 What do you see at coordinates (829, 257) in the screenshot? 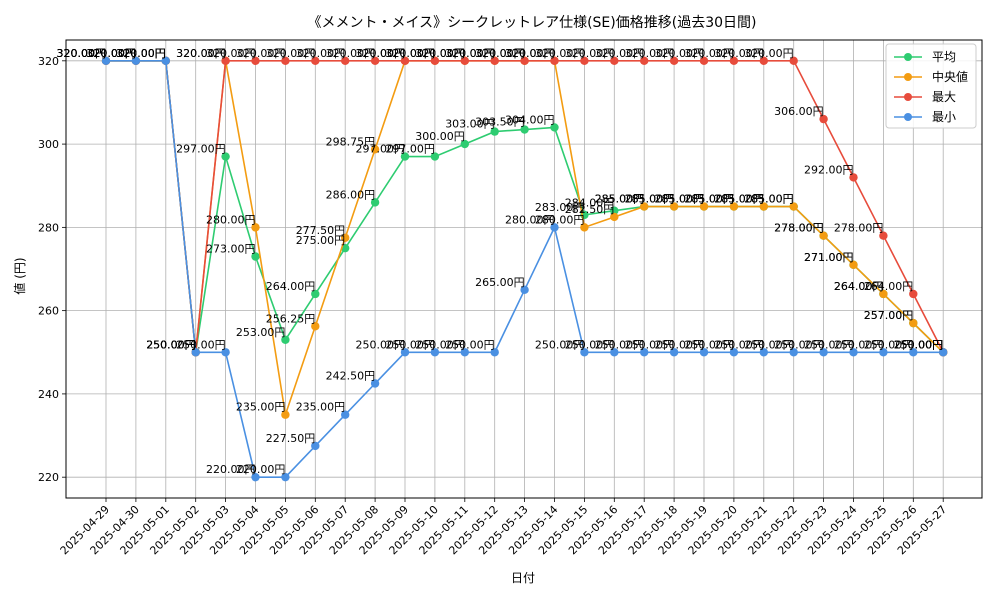
I see `data-label: 271.00円` at bounding box center [829, 257].